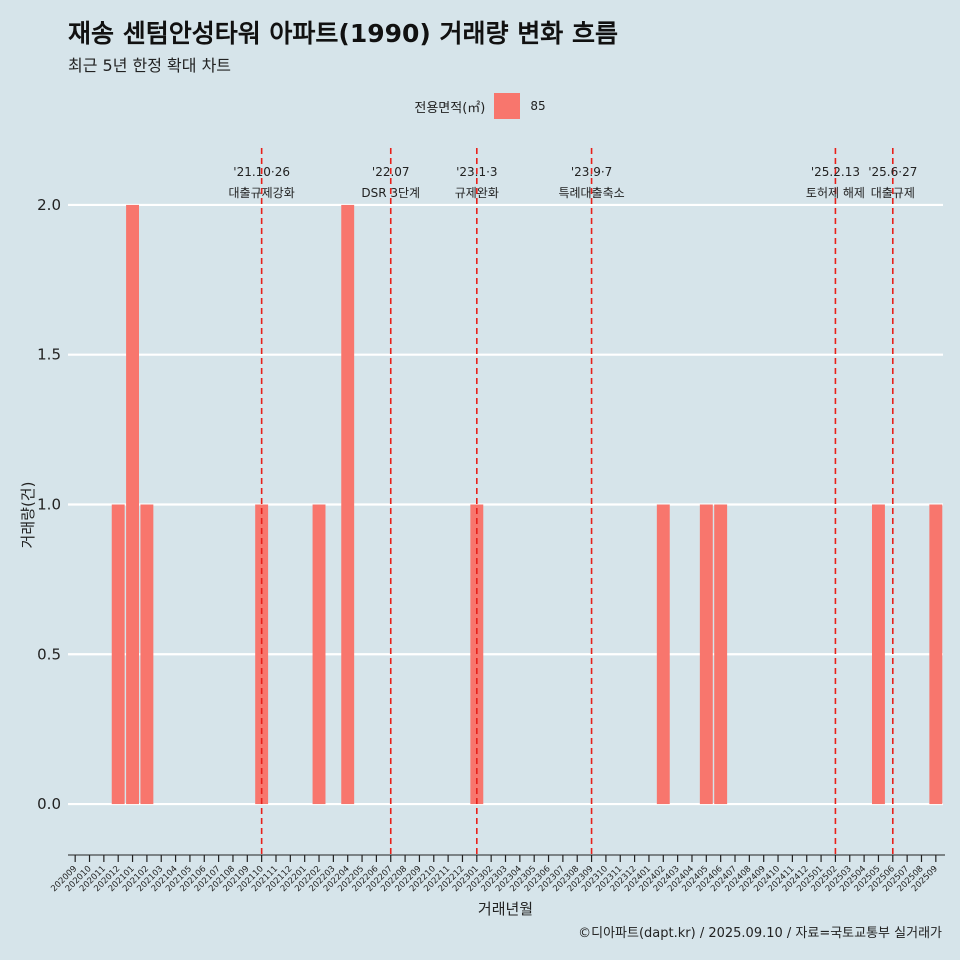 This screenshot has width=960, height=960. Describe the element at coordinates (591, 172) in the screenshot. I see `policy-date: '23.9·7` at that location.